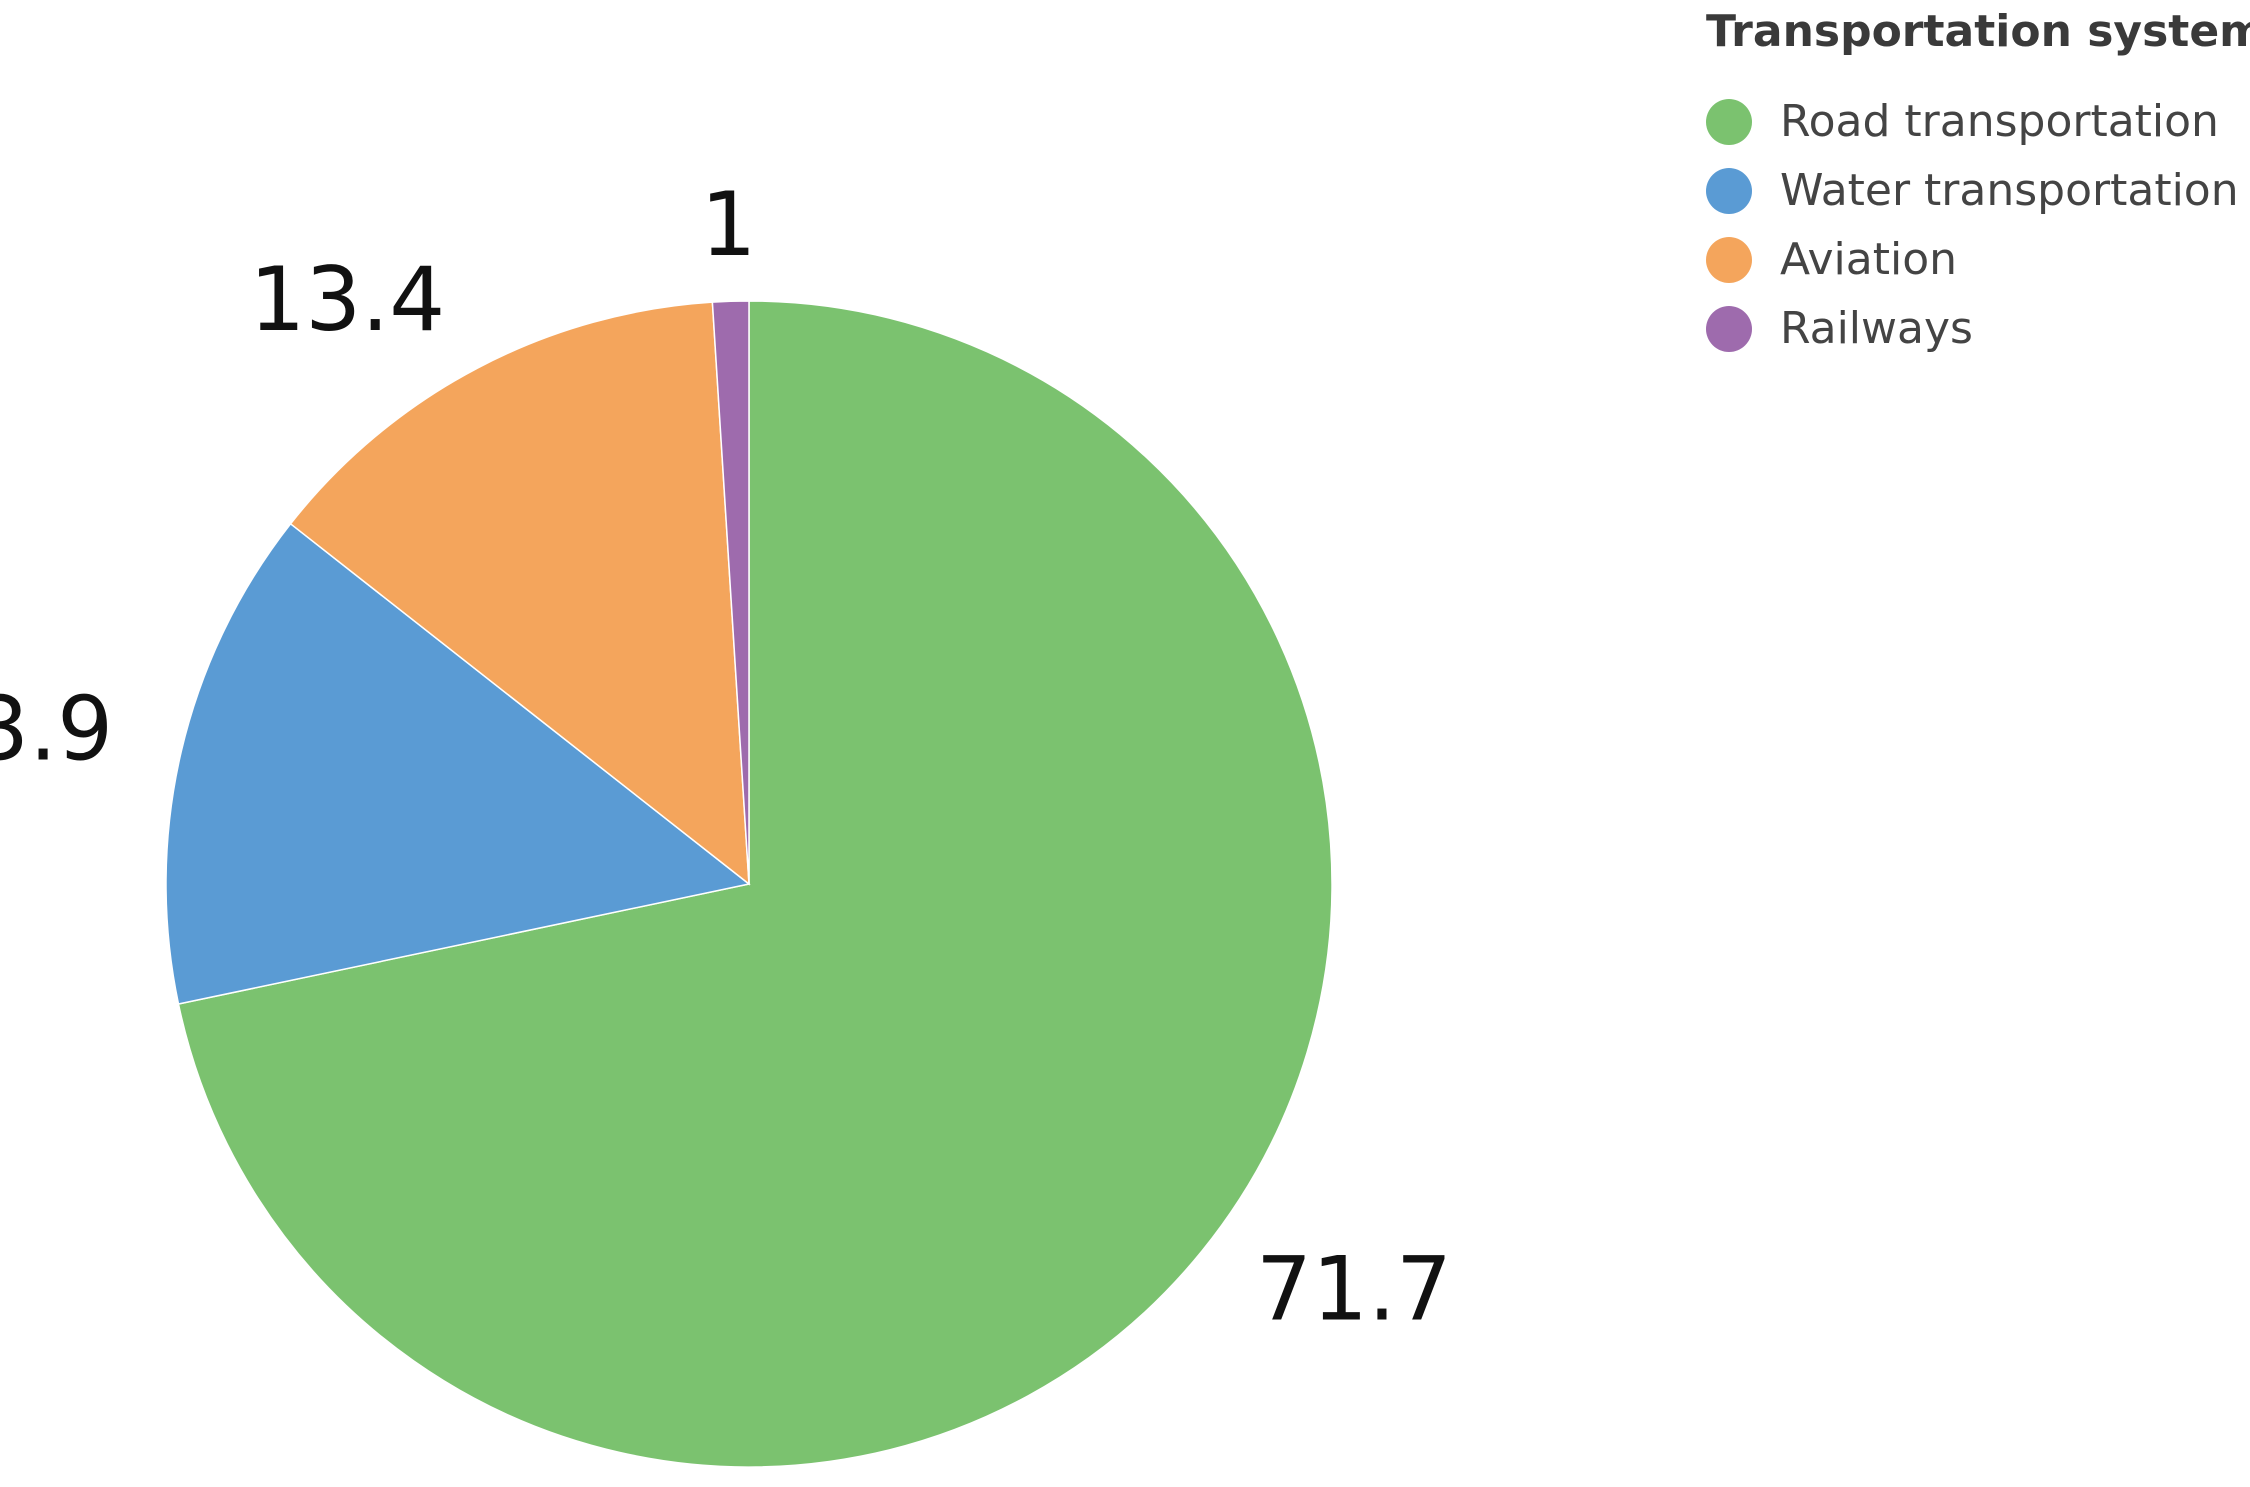 This screenshot has height=1487, width=2250. I want to click on legend-item-road-transportation: Road transportation, so click(1978, 121).